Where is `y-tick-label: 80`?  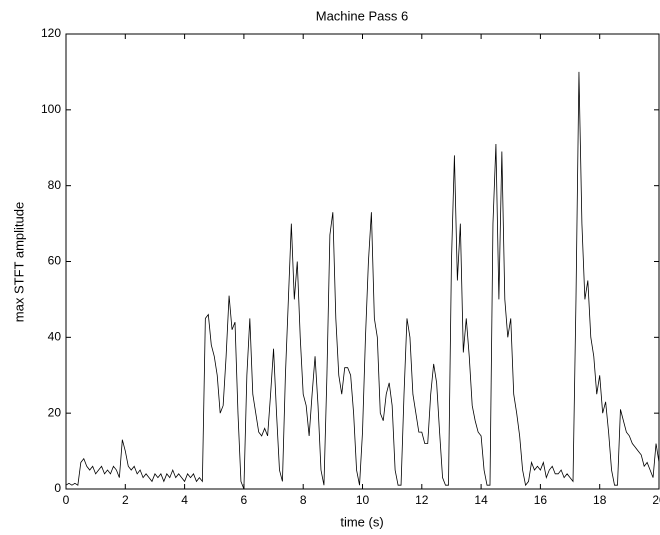
y-tick-label: 80 is located at coordinates (55, 185).